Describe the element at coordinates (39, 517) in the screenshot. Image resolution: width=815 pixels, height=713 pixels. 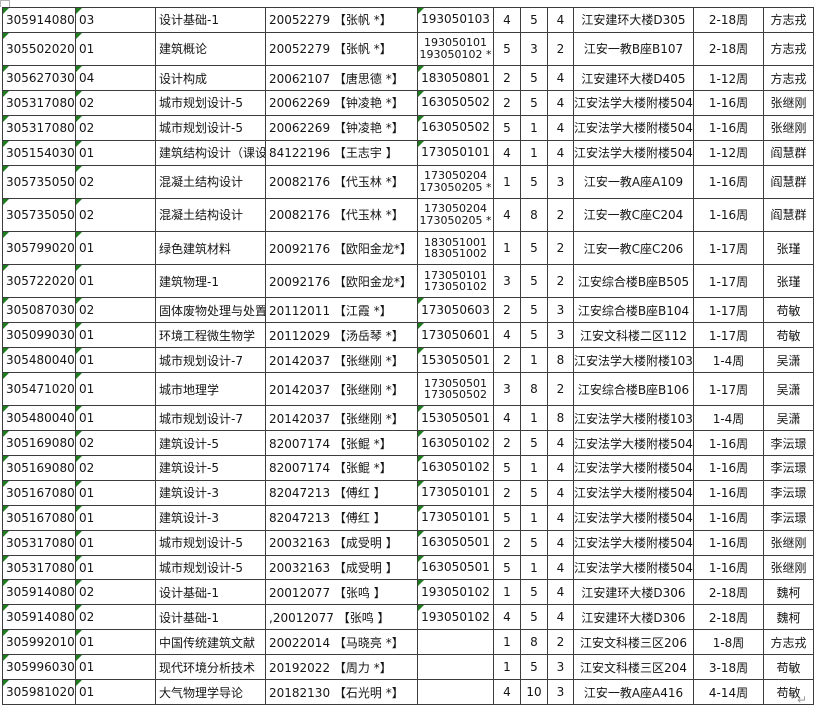
I see `course-code-cell: 305167080` at that location.